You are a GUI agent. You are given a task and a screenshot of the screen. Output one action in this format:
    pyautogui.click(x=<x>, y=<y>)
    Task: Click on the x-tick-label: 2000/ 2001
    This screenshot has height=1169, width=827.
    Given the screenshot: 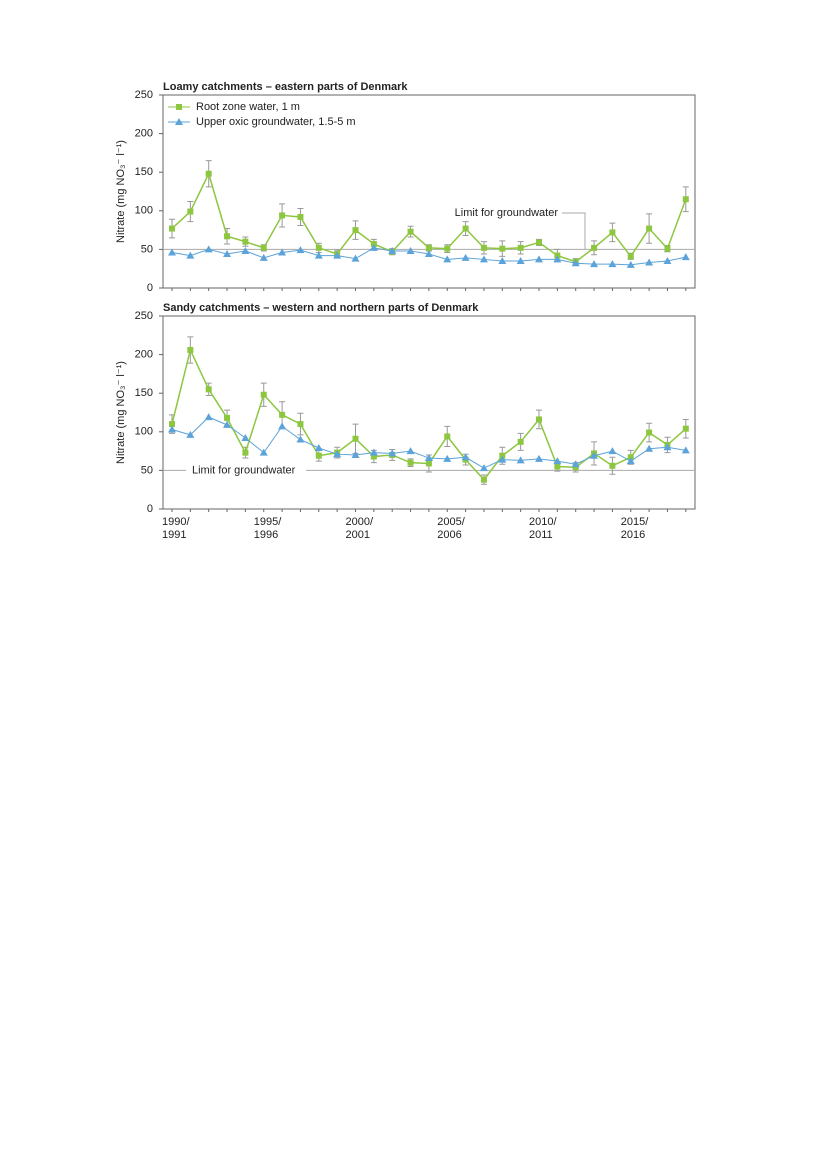 What is the action you would take?
    pyautogui.click(x=359, y=528)
    